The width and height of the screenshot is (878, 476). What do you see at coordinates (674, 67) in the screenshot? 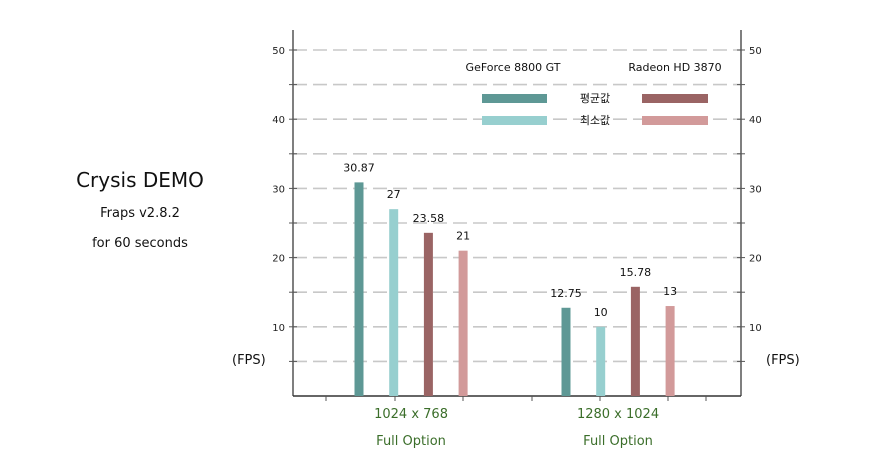
I see `legend-group-label: Radeon HD 3870` at bounding box center [674, 67].